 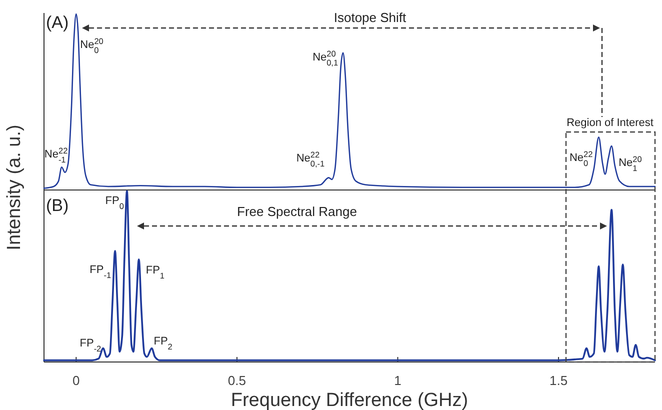 I want to click on annotation: (A), so click(x=57, y=22).